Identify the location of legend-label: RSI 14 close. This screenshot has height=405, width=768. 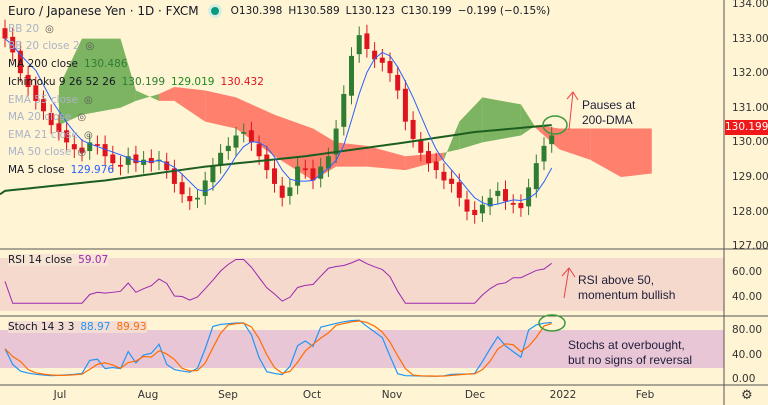
(40, 260).